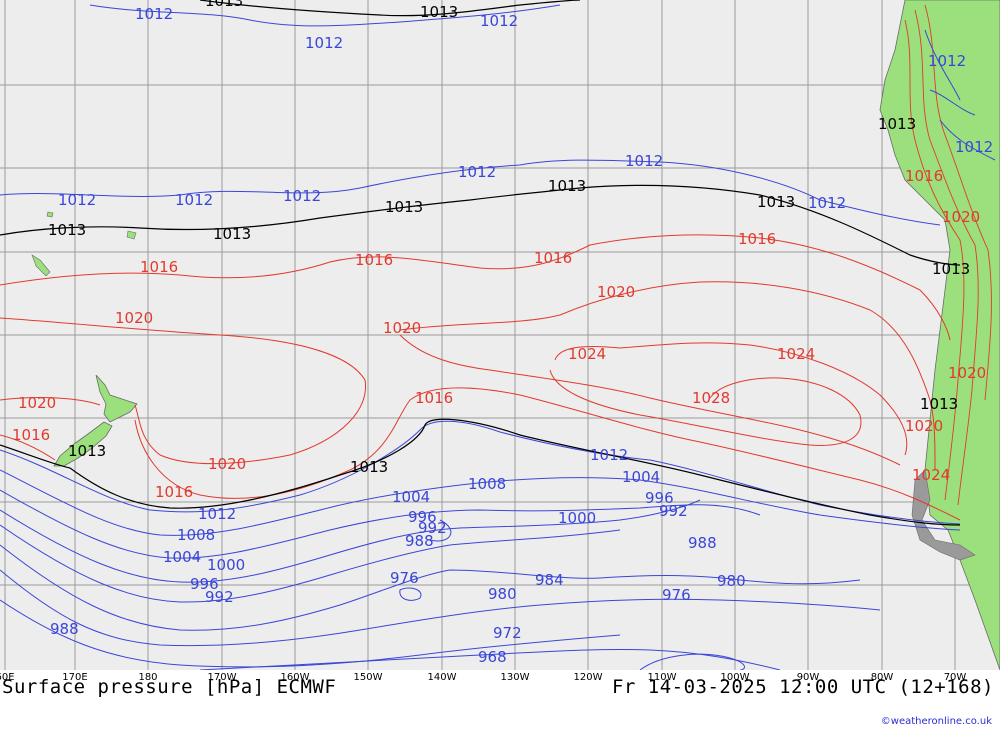 The width and height of the screenshot is (1000, 733). Describe the element at coordinates (808, 677) in the screenshot. I see `longitude-label: 90W` at that location.